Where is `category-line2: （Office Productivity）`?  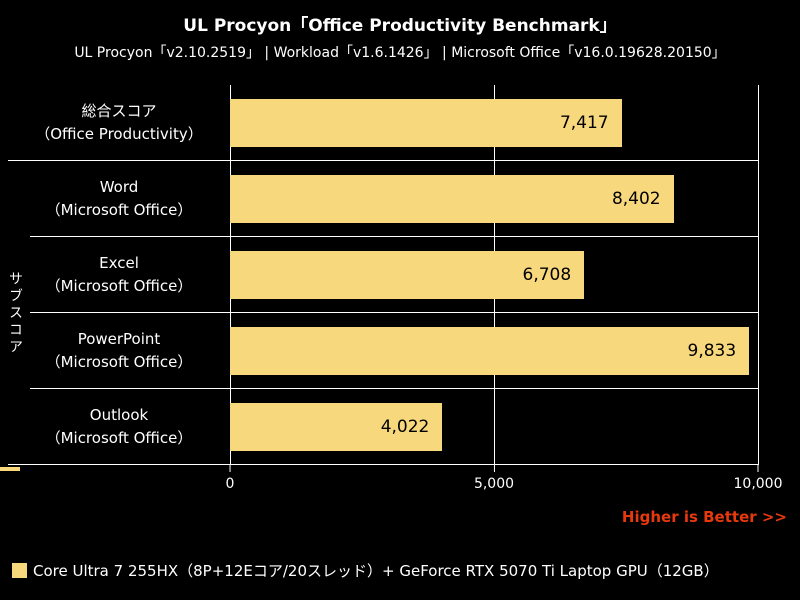 category-line2: （Office Productivity） is located at coordinates (119, 133).